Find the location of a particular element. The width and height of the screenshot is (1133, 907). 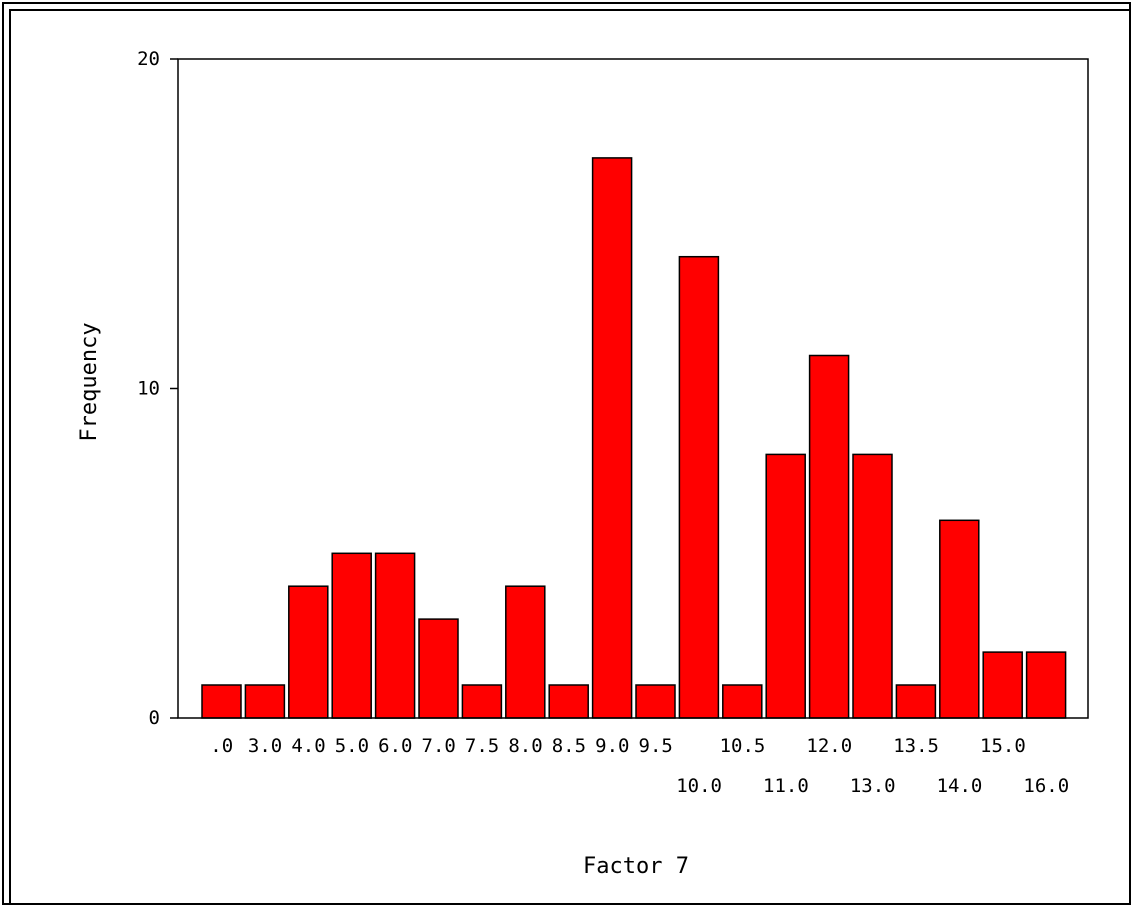

x-tick-label: 6.0 is located at coordinates (395, 746).